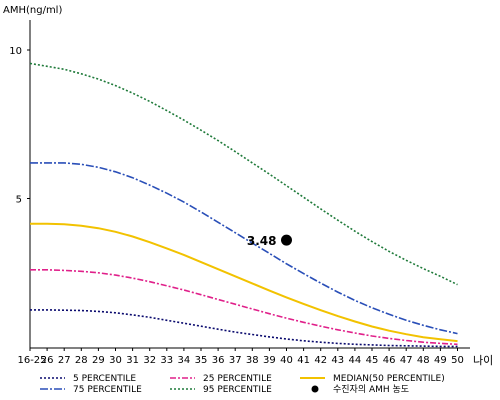 The width and height of the screenshot is (500, 400). Describe the element at coordinates (237, 390) in the screenshot. I see `legend-label: 95 PERCENTILE` at that location.